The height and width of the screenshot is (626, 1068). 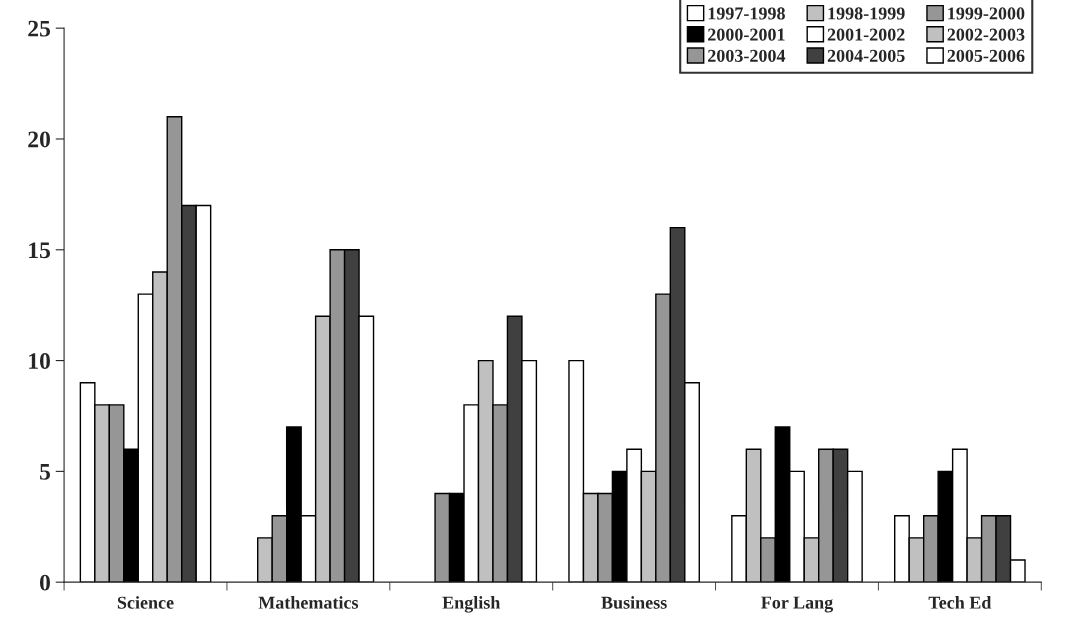 What do you see at coordinates (40, 250) in the screenshot?
I see `y-tick-label: 15` at bounding box center [40, 250].